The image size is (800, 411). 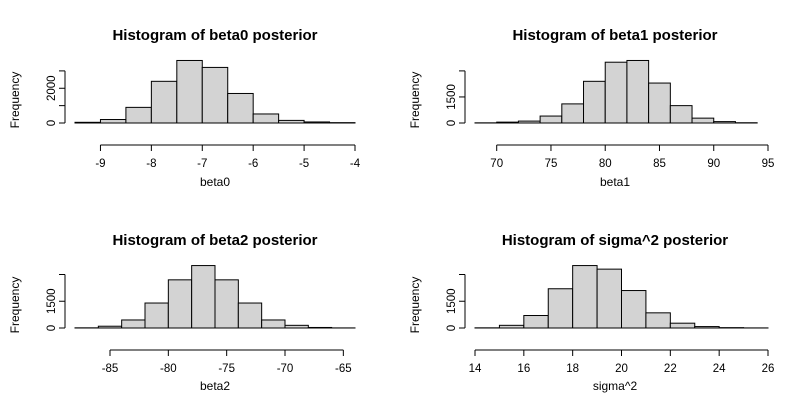 What do you see at coordinates (214, 35) in the screenshot?
I see `chart-title: Histogram of beta0 posterior` at bounding box center [214, 35].